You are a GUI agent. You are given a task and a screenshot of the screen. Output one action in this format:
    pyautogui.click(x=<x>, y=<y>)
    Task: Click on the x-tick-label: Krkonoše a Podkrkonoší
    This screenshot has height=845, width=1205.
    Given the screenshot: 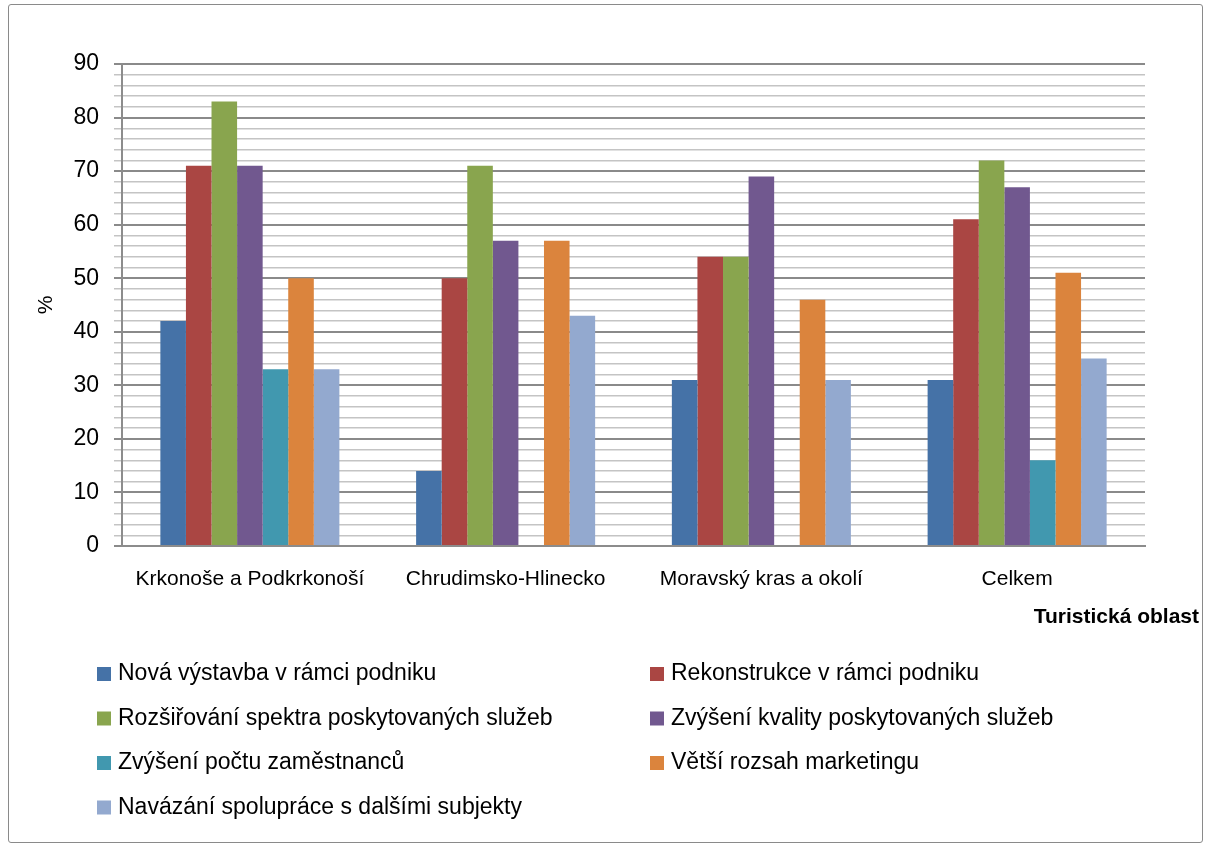 What is the action you would take?
    pyautogui.click(x=250, y=578)
    